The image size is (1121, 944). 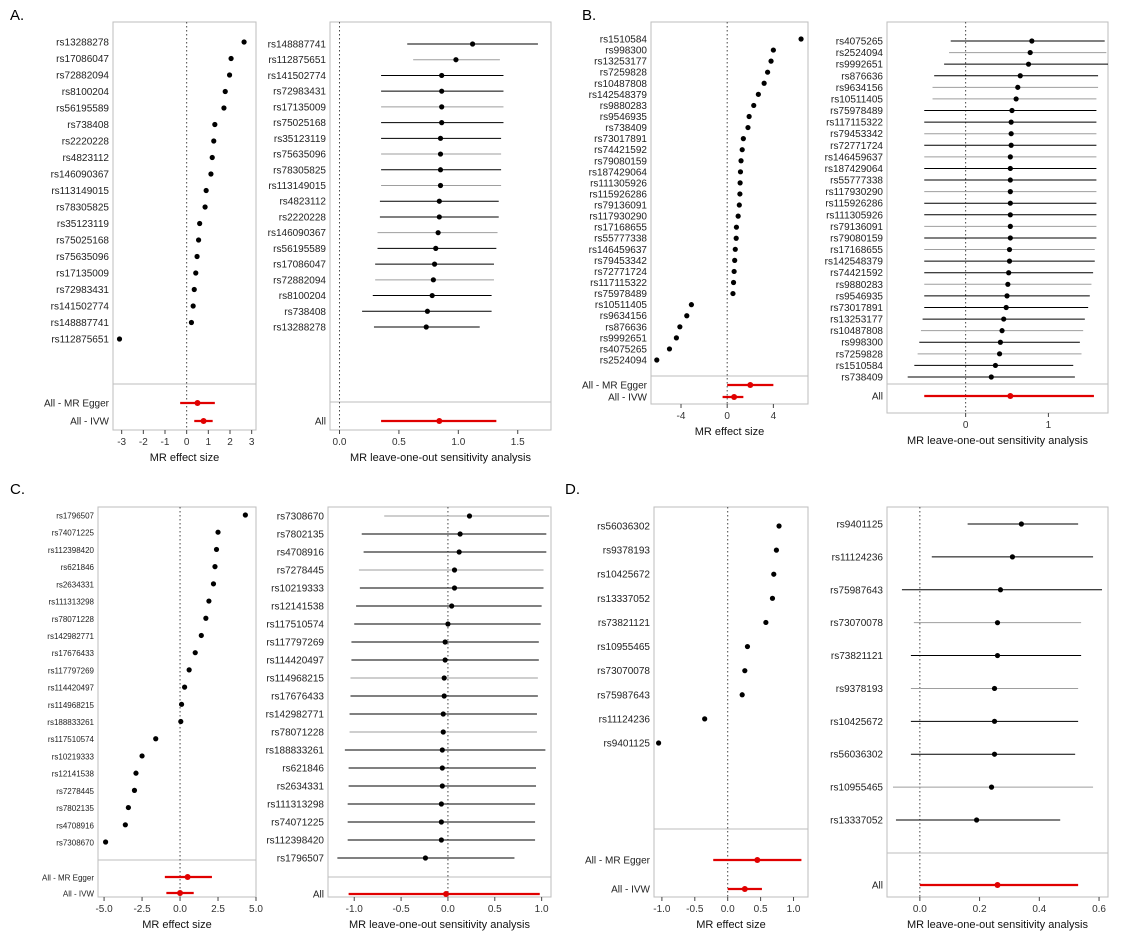 What do you see at coordinates (856, 788) in the screenshot?
I see `snp-label: rs10955465` at bounding box center [856, 788].